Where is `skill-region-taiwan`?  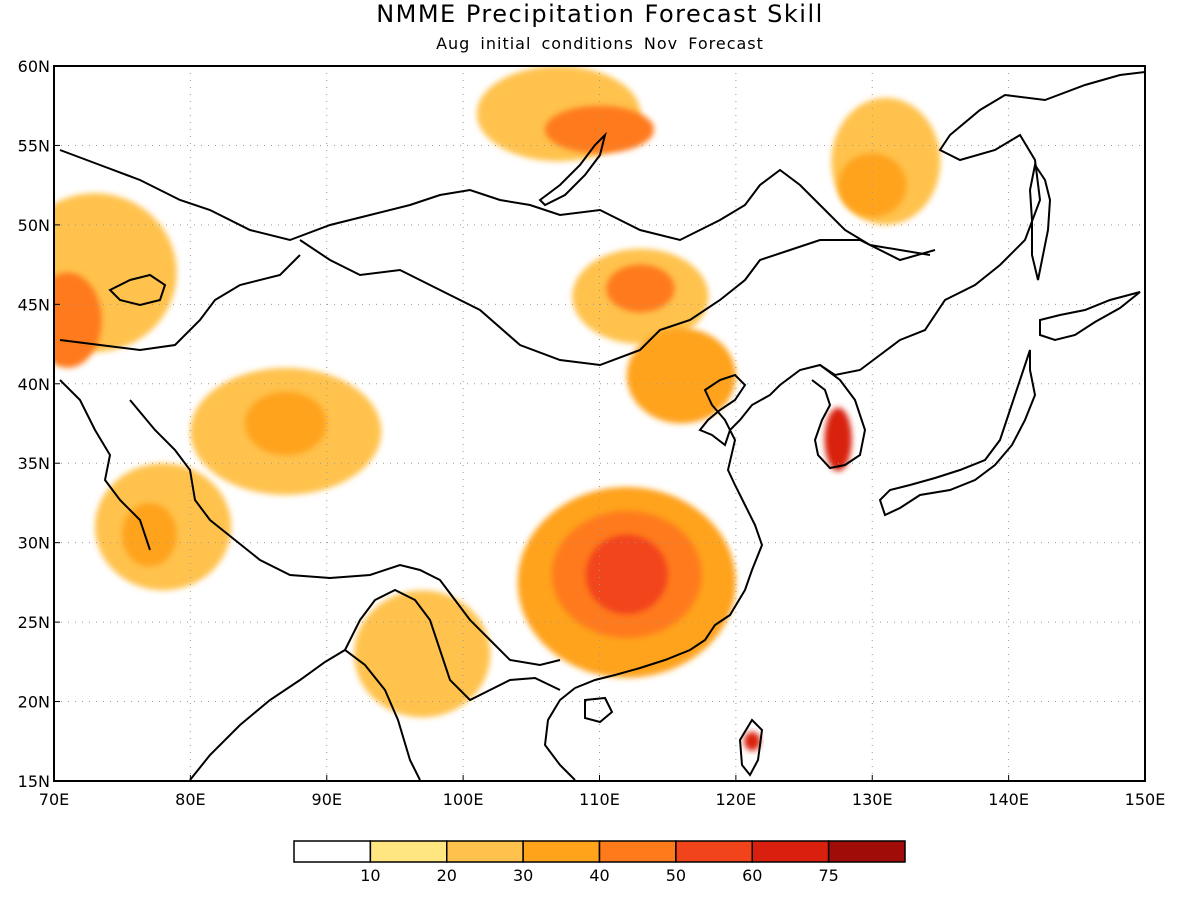
skill-region-taiwan is located at coordinates (752, 741).